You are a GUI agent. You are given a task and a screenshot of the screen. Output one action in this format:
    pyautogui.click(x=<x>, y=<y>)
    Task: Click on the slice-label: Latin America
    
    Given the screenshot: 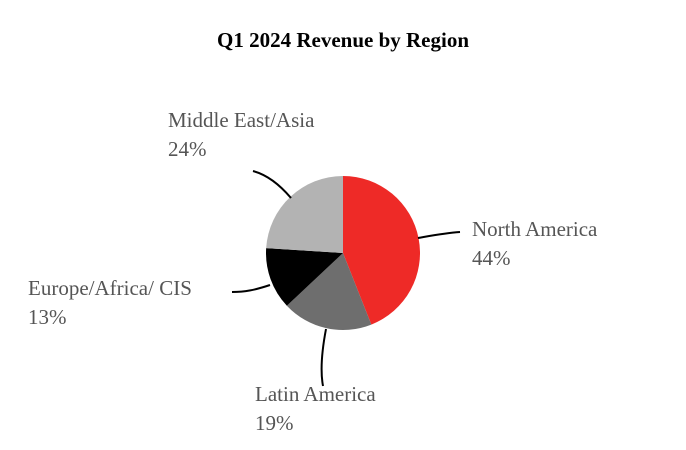 What is the action you would take?
    pyautogui.click(x=315, y=394)
    